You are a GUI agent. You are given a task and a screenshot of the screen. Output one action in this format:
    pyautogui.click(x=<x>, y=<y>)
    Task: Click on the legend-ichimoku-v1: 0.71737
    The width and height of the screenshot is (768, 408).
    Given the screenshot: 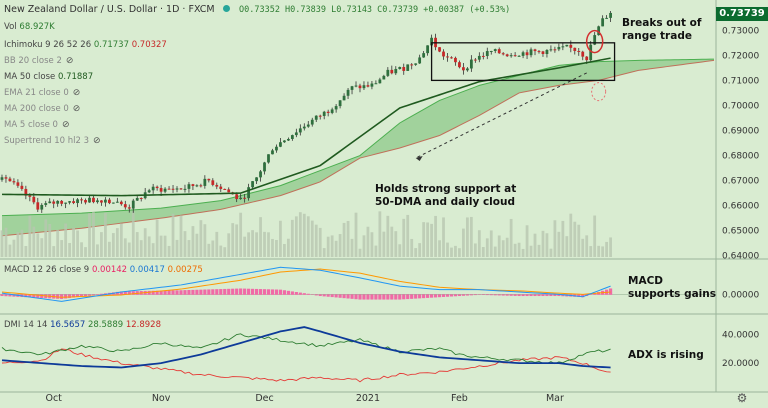 What is the action you would take?
    pyautogui.click(x=111, y=45)
    